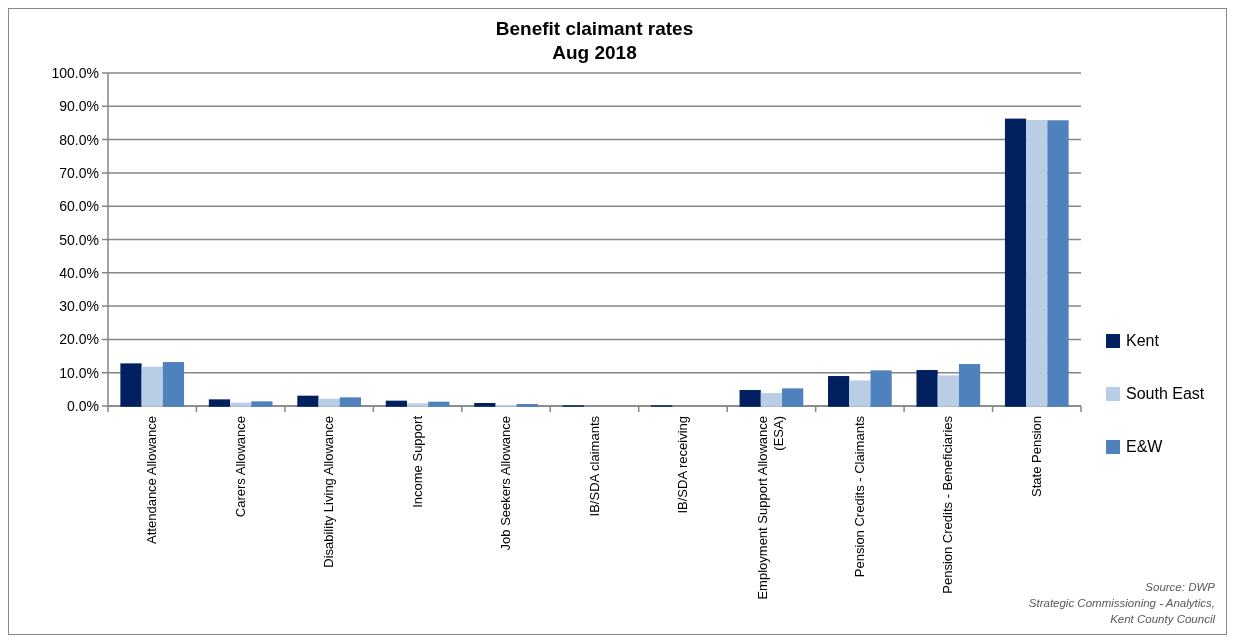 The height and width of the screenshot is (643, 1235). Describe the element at coordinates (1143, 340) in the screenshot. I see `legend-label: Kent` at that location.